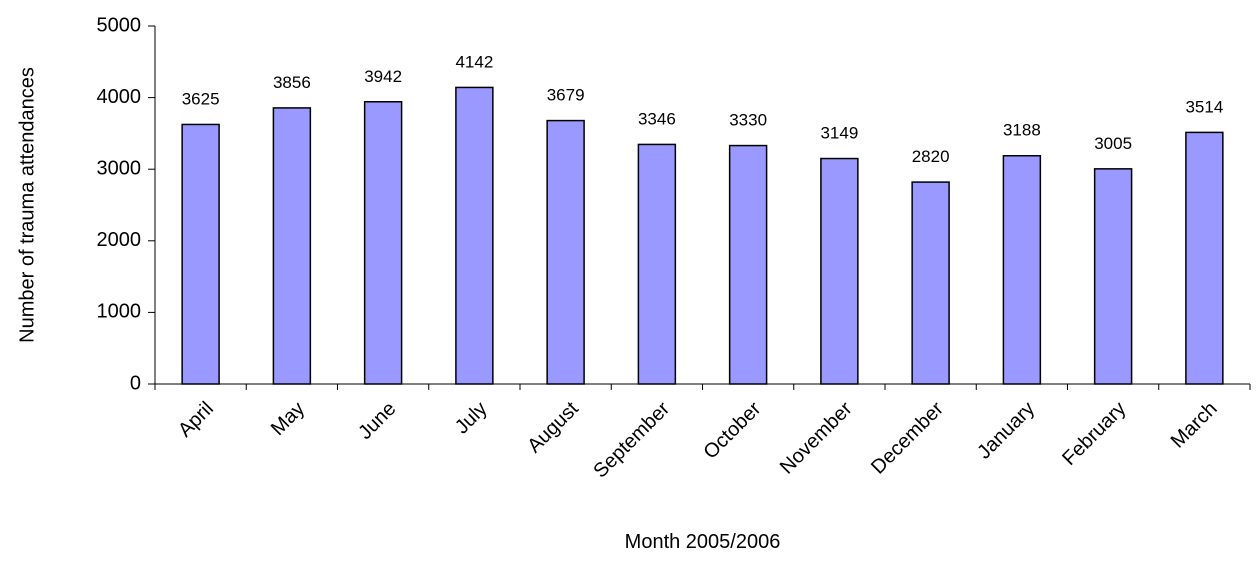  What do you see at coordinates (1113, 276) in the screenshot?
I see `bar-february` at bounding box center [1113, 276].